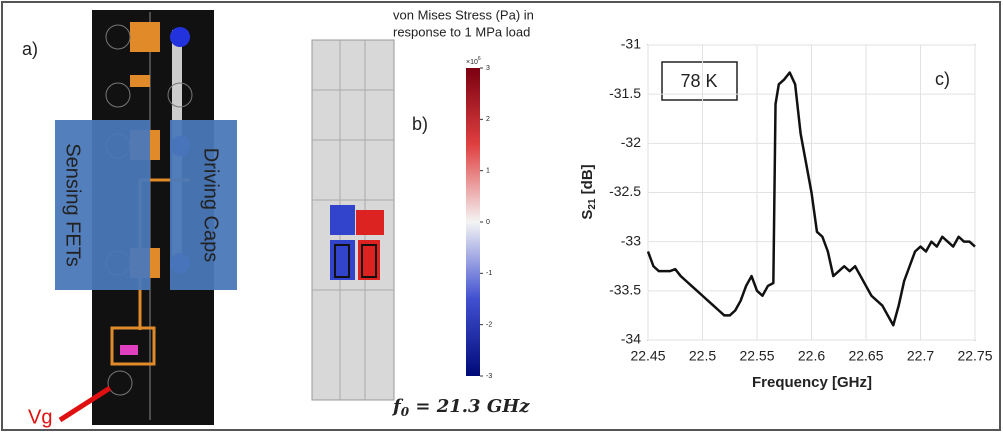 This screenshot has height=439, width=1003. What do you see at coordinates (592, 204) in the screenshot?
I see `y-label-sub: 21` at bounding box center [592, 204].